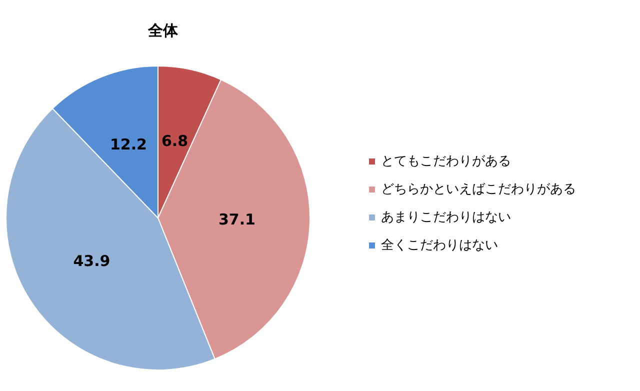  What do you see at coordinates (439, 245) in the screenshot?
I see `legend-label: 全くこだわりはない` at bounding box center [439, 245].